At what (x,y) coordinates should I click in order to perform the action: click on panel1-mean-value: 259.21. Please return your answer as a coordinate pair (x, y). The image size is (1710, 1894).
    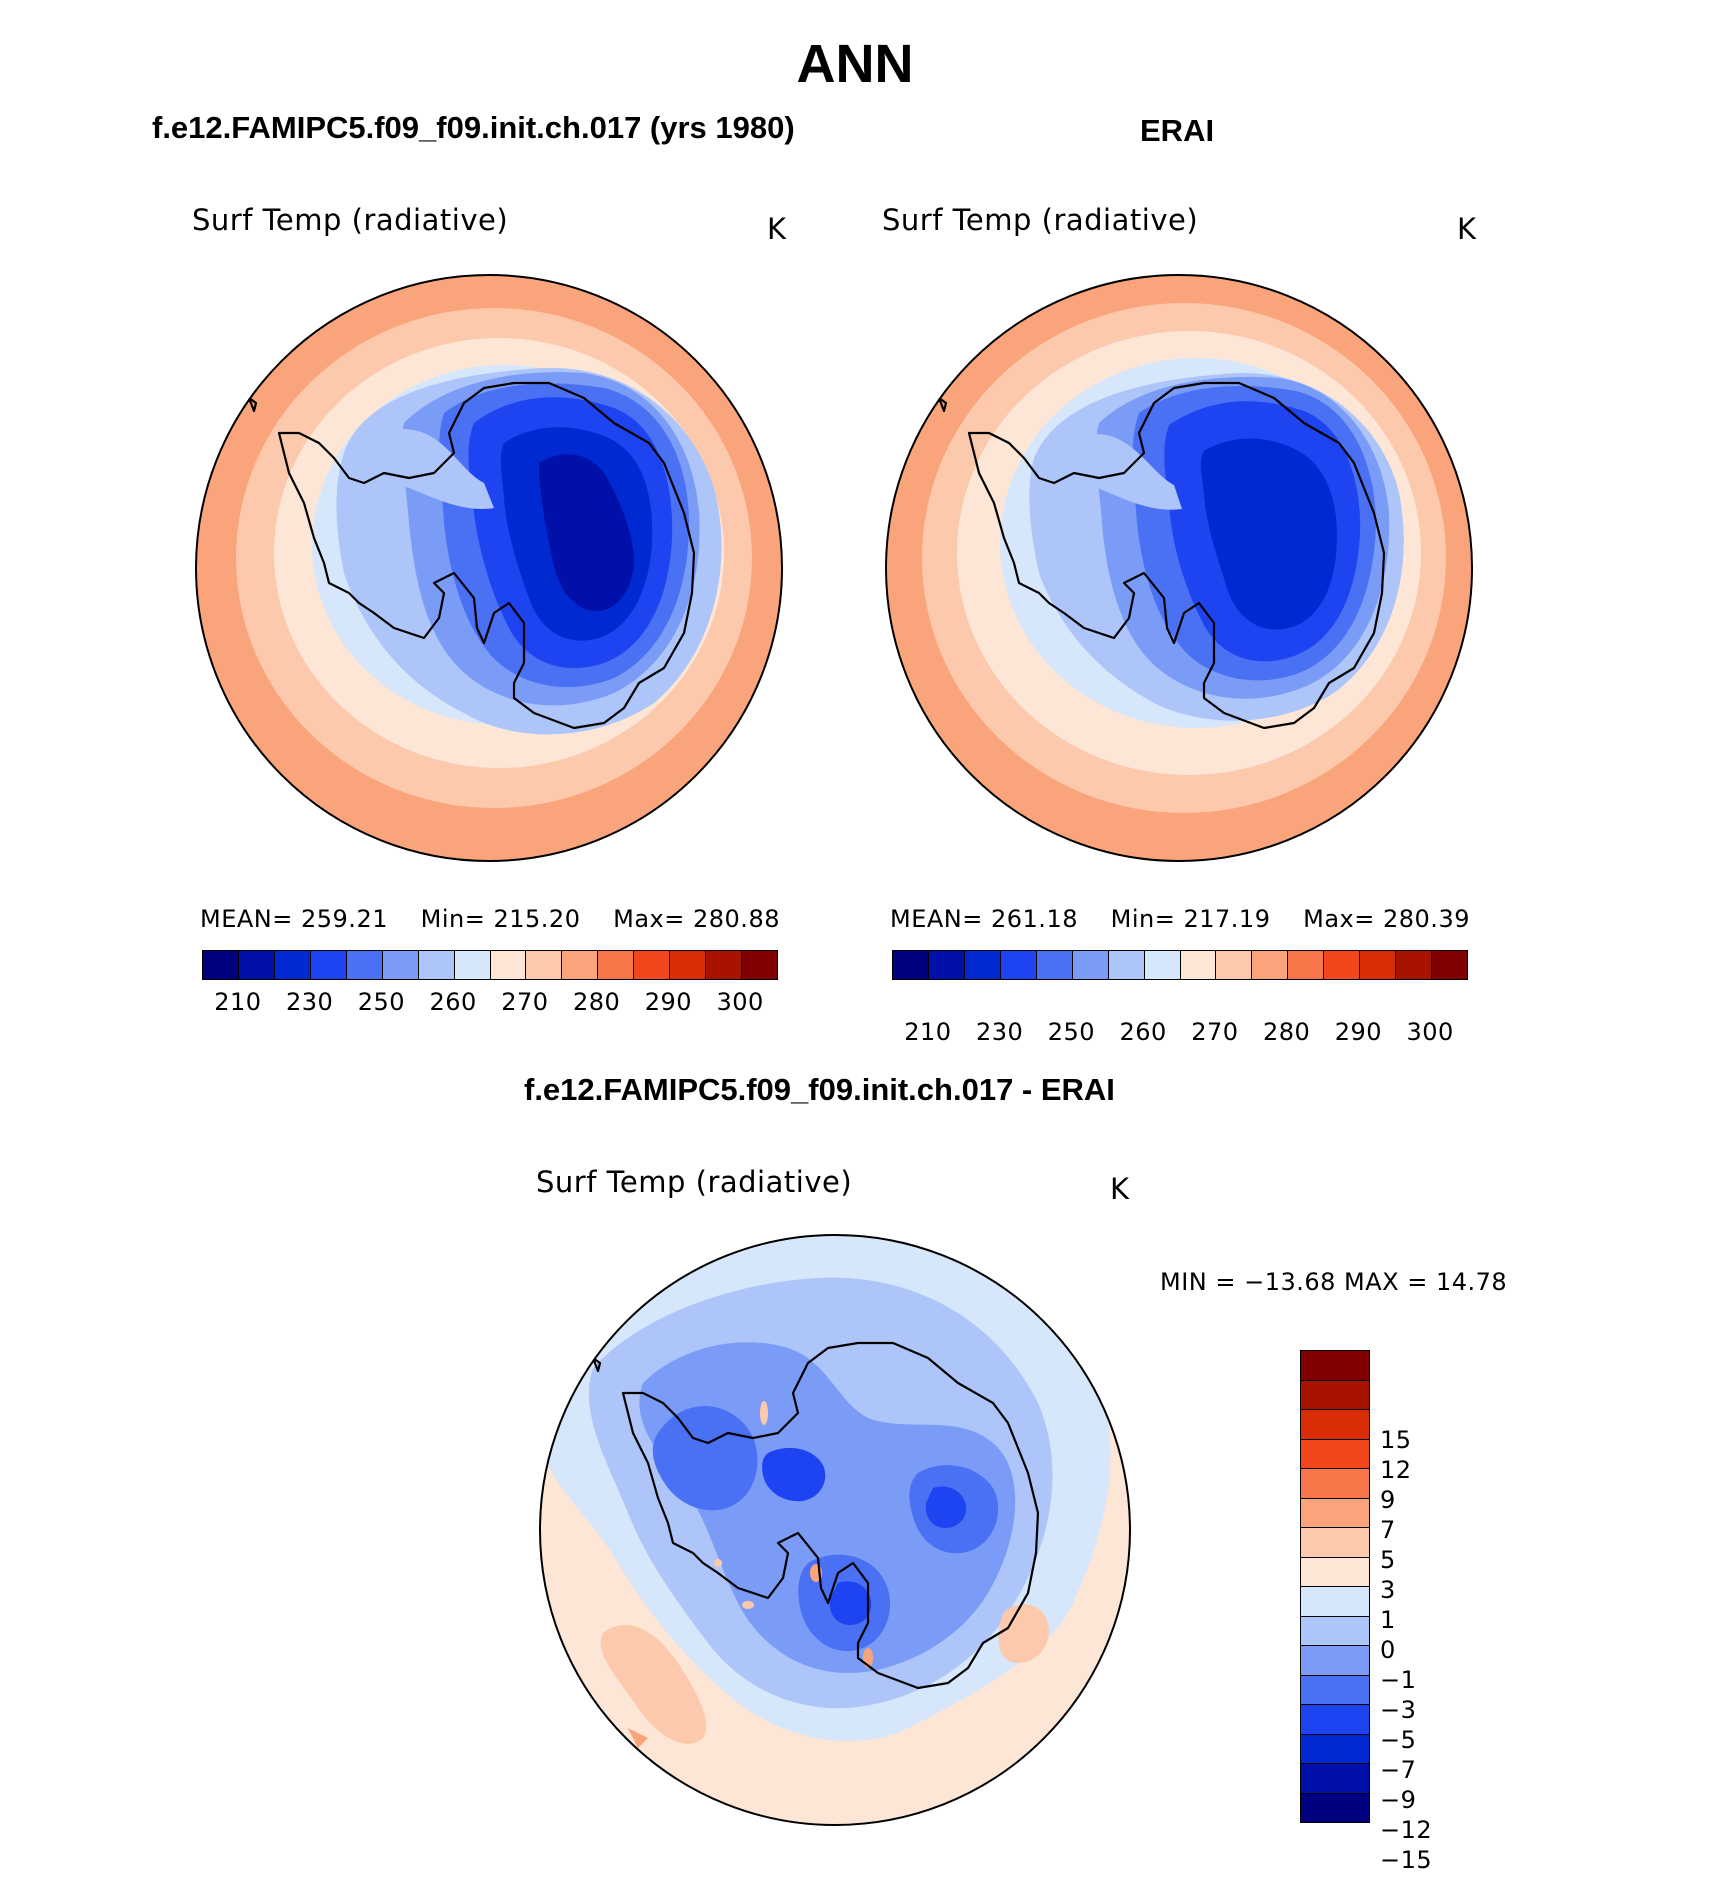
    Looking at the image, I should click on (344, 919).